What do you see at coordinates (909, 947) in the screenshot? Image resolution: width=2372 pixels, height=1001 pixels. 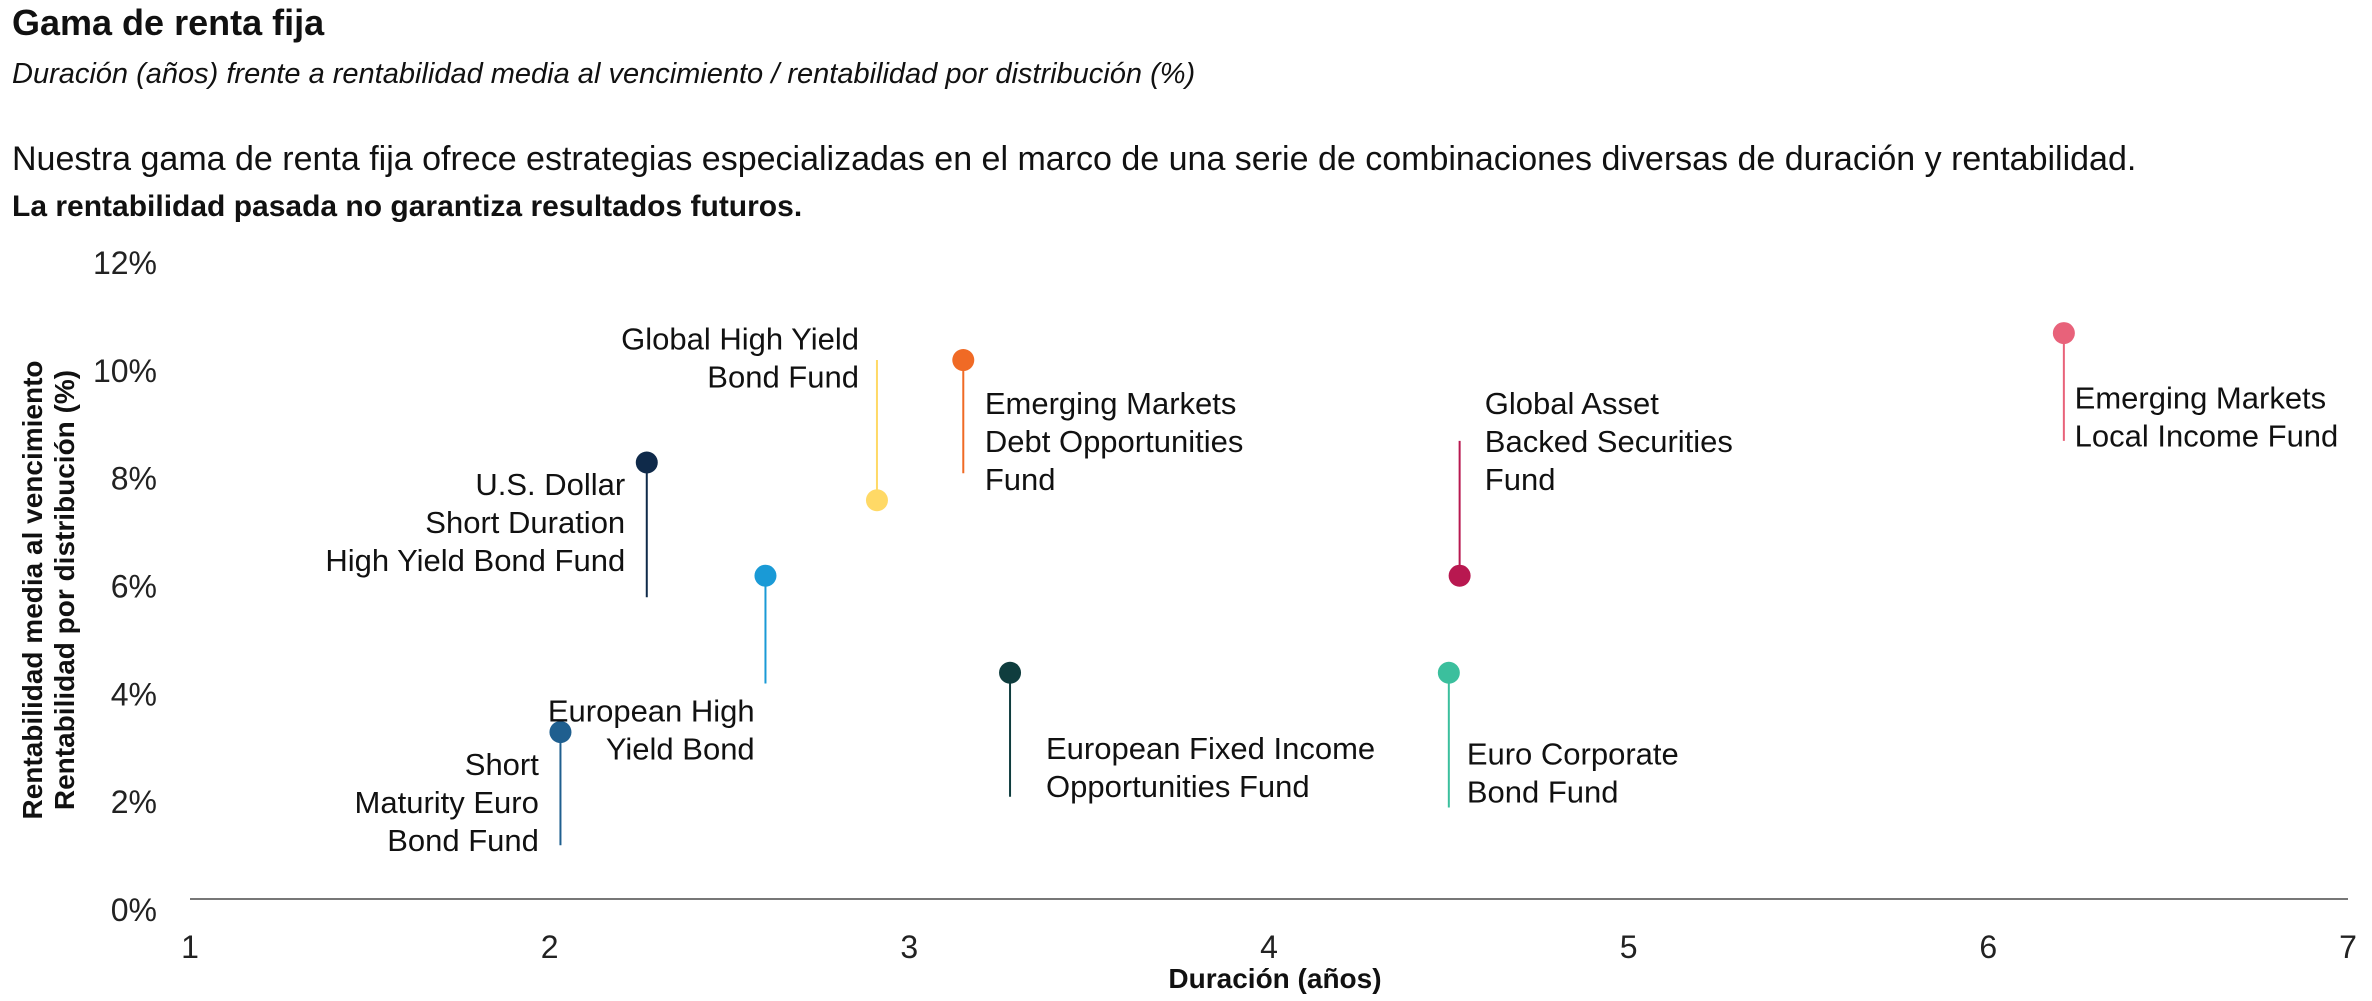 I see `x-tick-label: 3` at bounding box center [909, 947].